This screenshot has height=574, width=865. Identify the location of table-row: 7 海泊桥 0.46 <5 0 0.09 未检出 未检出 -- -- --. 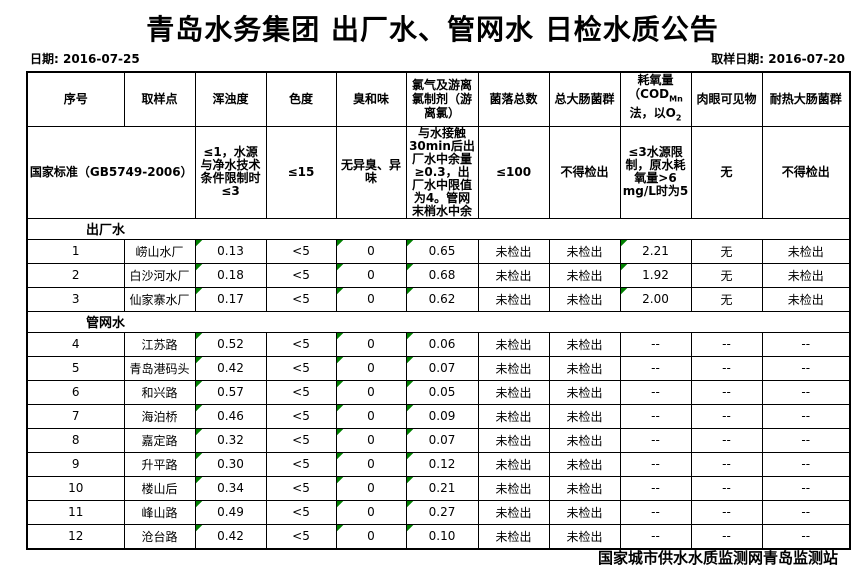
(438, 416).